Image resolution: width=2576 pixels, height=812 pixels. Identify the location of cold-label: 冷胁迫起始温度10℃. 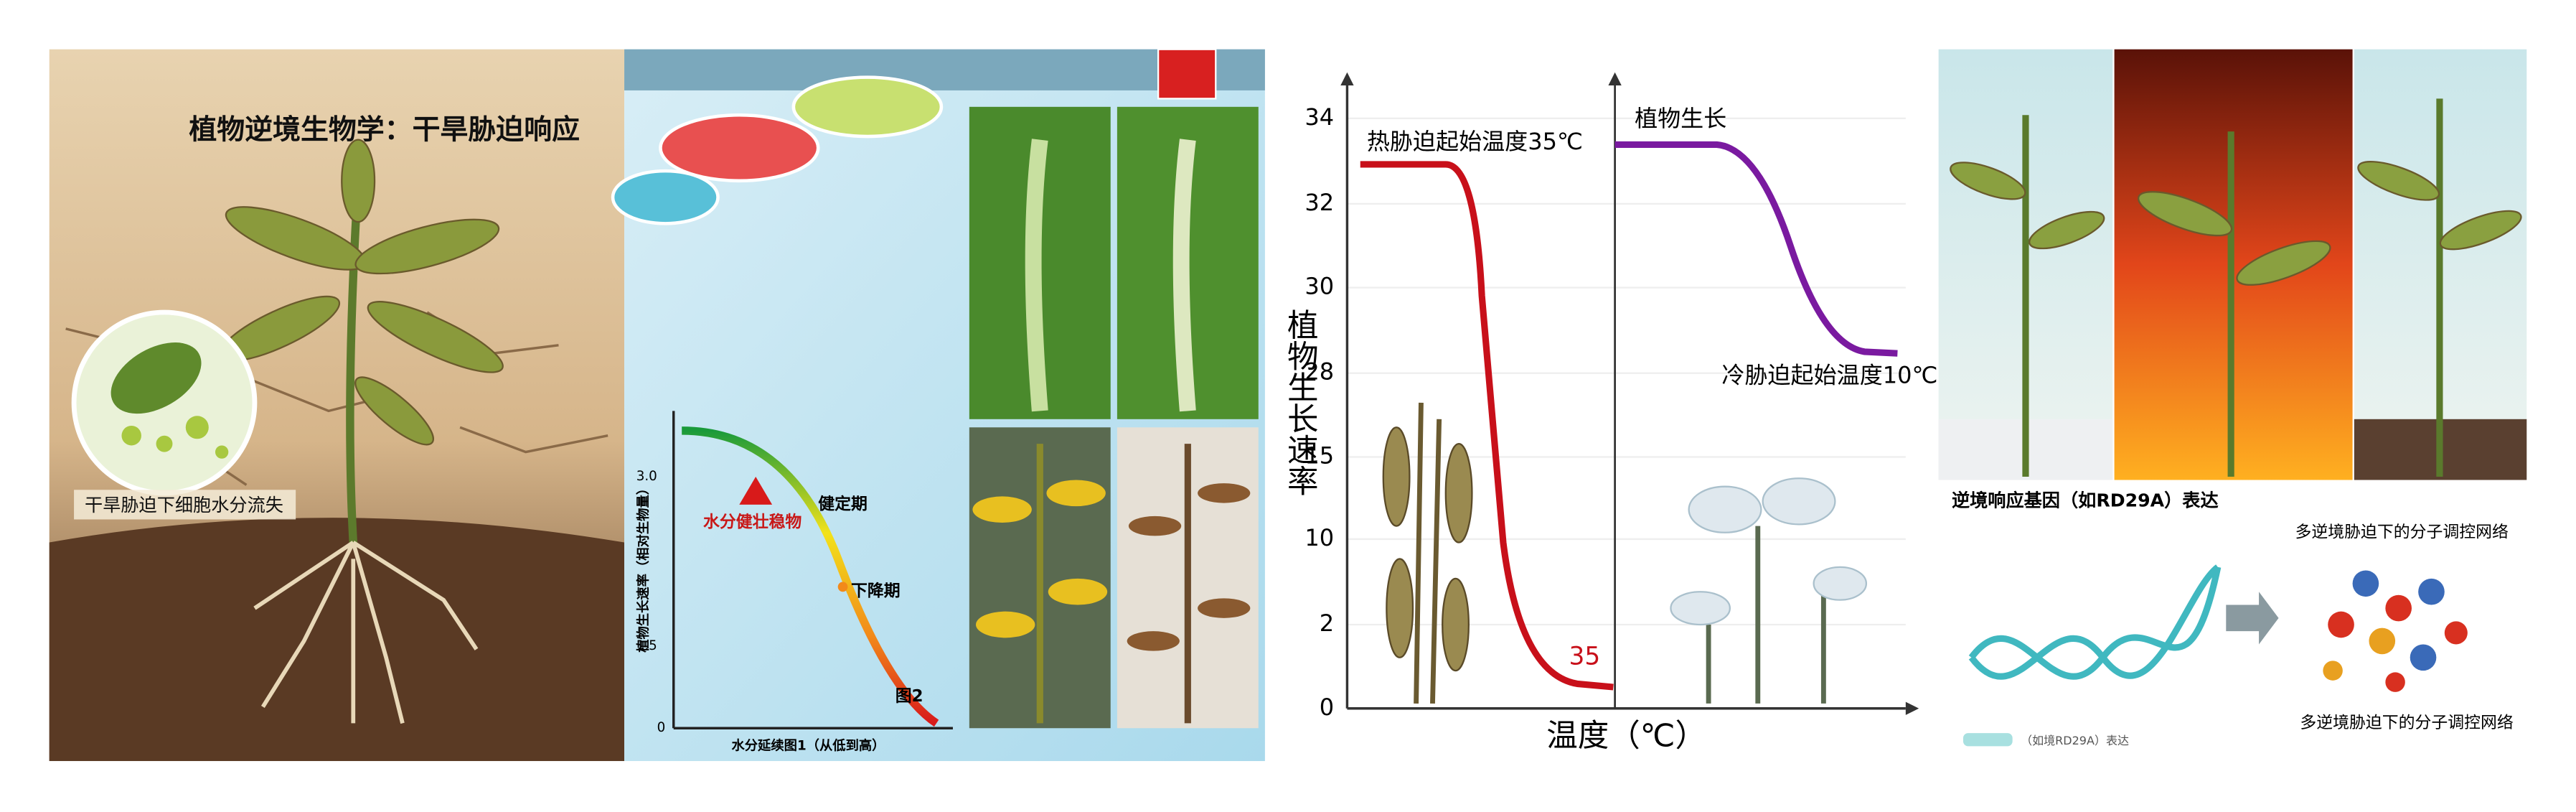
(1829, 374).